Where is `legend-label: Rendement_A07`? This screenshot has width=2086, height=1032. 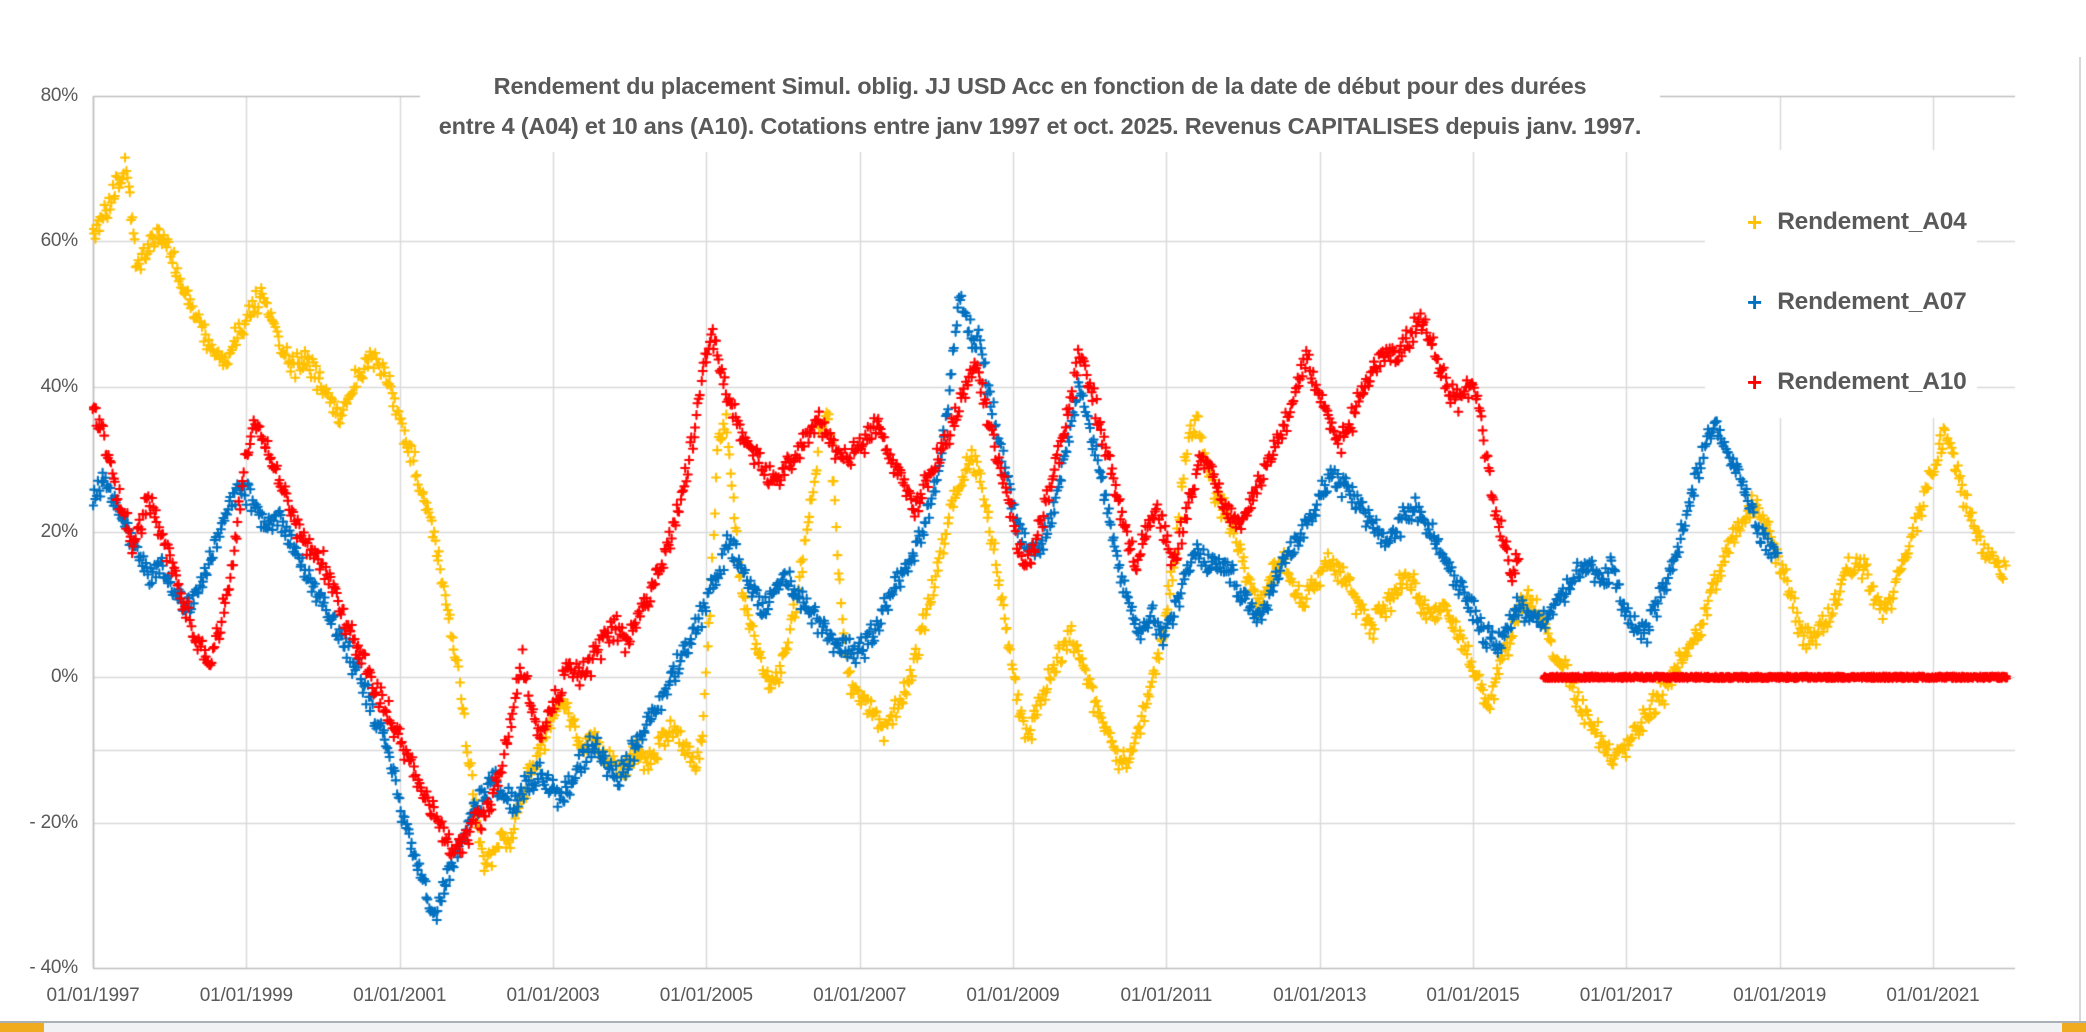 legend-label: Rendement_A07 is located at coordinates (1872, 301).